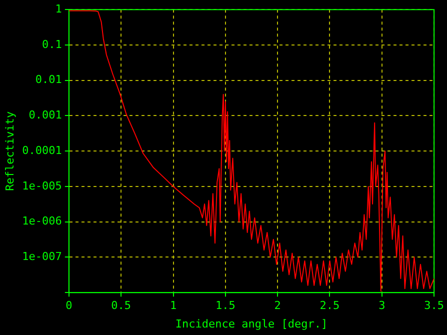  I want to click on x-tick-label: 2.5, so click(330, 305).